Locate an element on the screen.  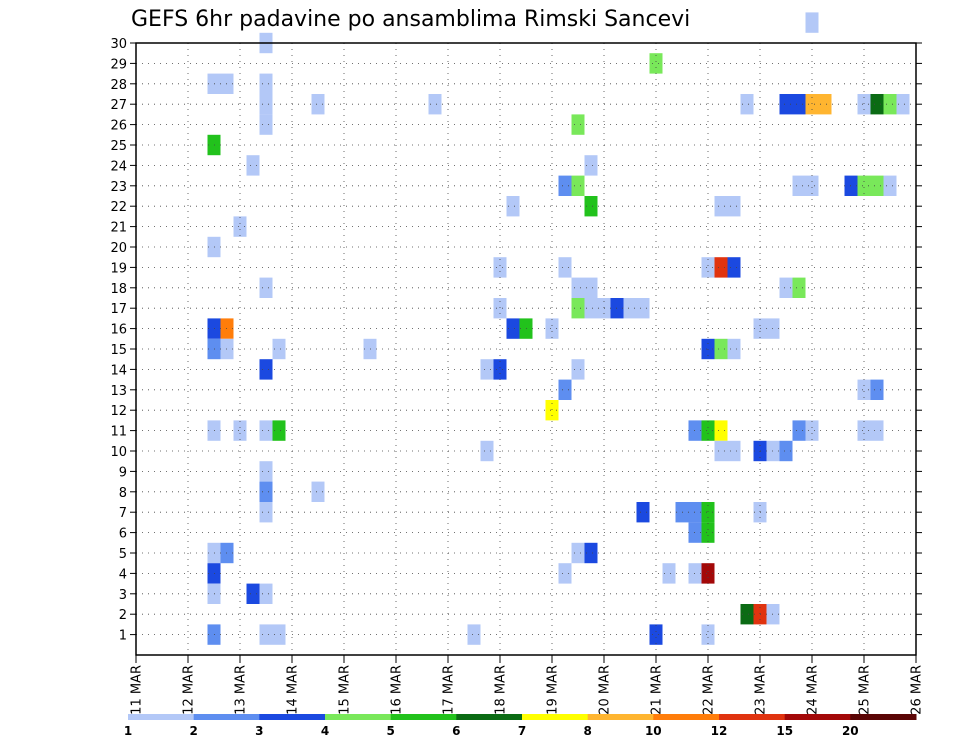
x-tick-label: 14 MAR is located at coordinates (293, 690).